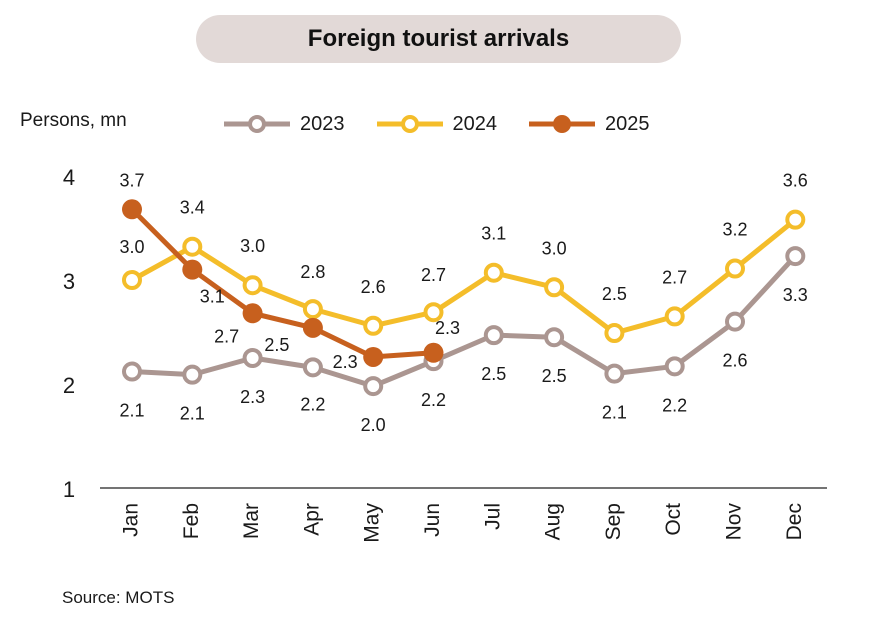 This screenshot has width=870, height=626. What do you see at coordinates (734, 522) in the screenshot?
I see `x-tick-label: Nov` at bounding box center [734, 522].